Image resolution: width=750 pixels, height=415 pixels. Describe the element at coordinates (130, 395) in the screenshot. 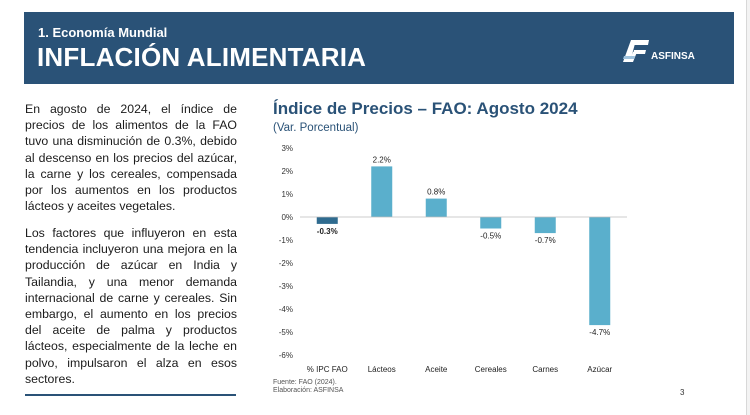

I see `bottom-divider` at that location.